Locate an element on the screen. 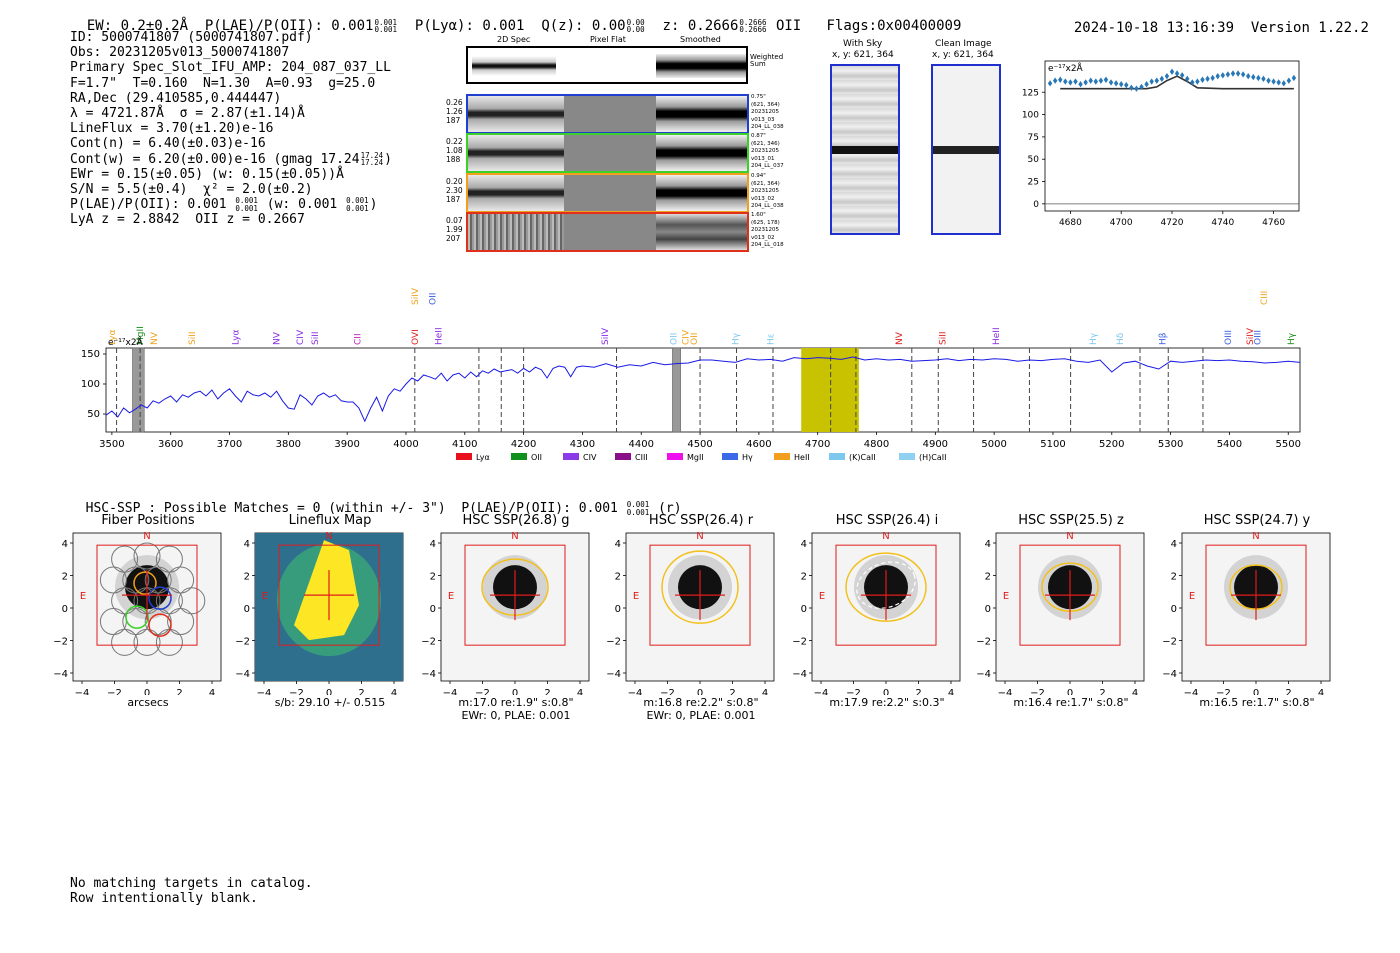 The image size is (1400, 953). spec2d-left-value: 187 is located at coordinates (453, 199).